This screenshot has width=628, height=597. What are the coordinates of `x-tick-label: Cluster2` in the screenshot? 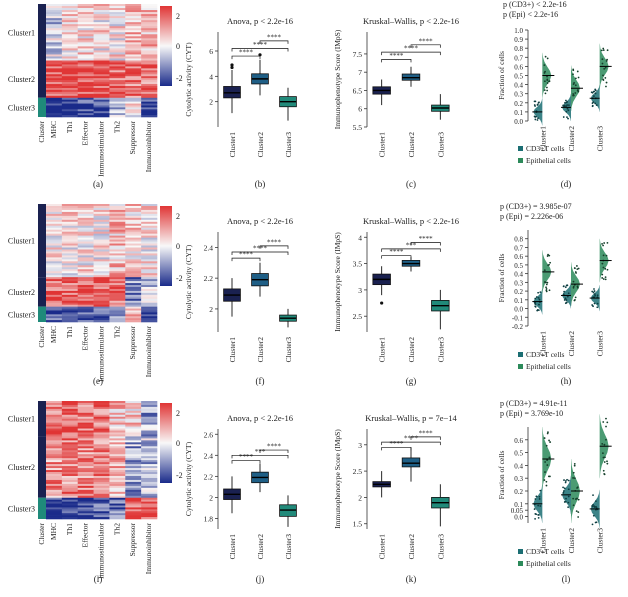 It's located at (411, 350).